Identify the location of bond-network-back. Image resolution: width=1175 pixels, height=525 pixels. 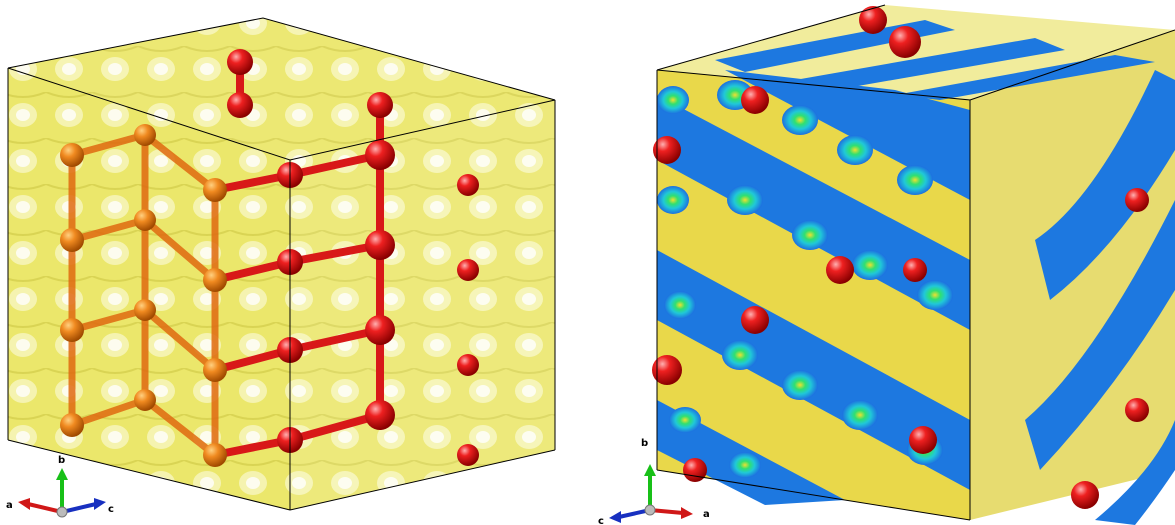
(143, 295).